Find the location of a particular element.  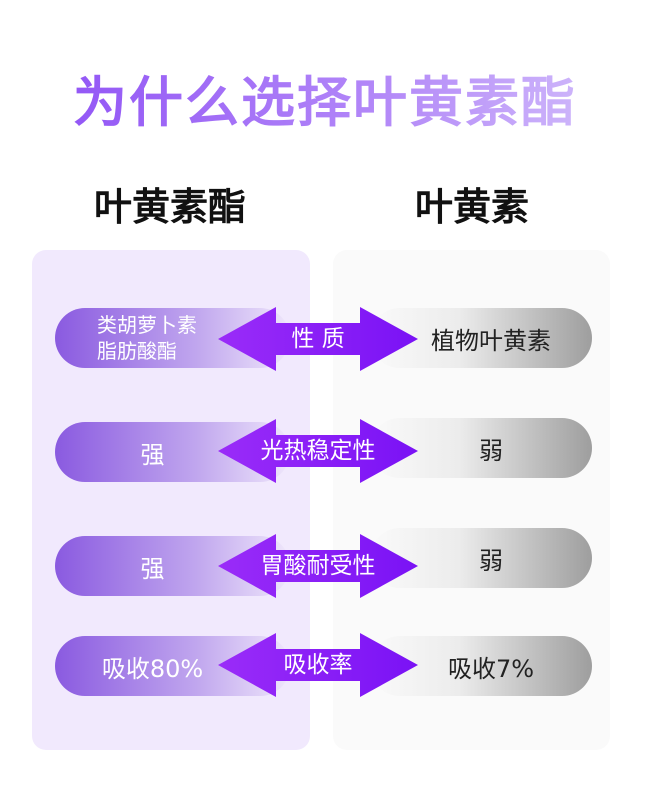

arrow-label: 性 质 is located at coordinates (318, 339).